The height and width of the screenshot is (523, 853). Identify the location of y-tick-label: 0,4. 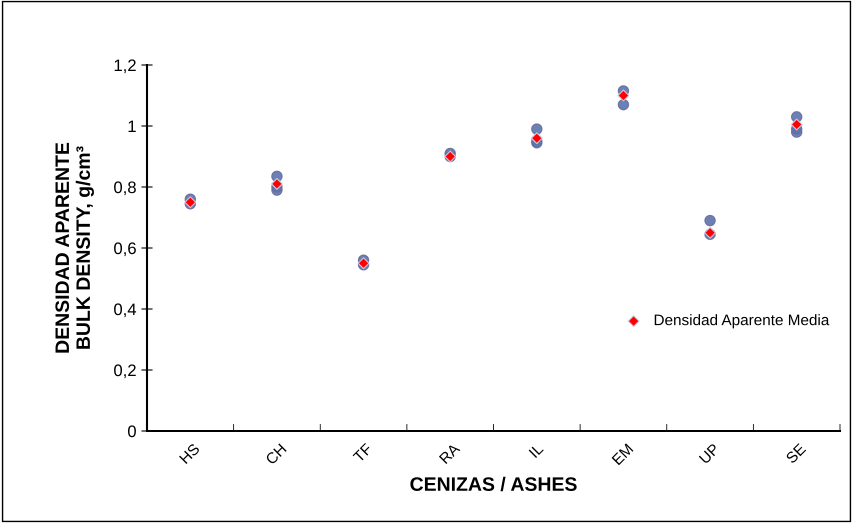
(125, 310).